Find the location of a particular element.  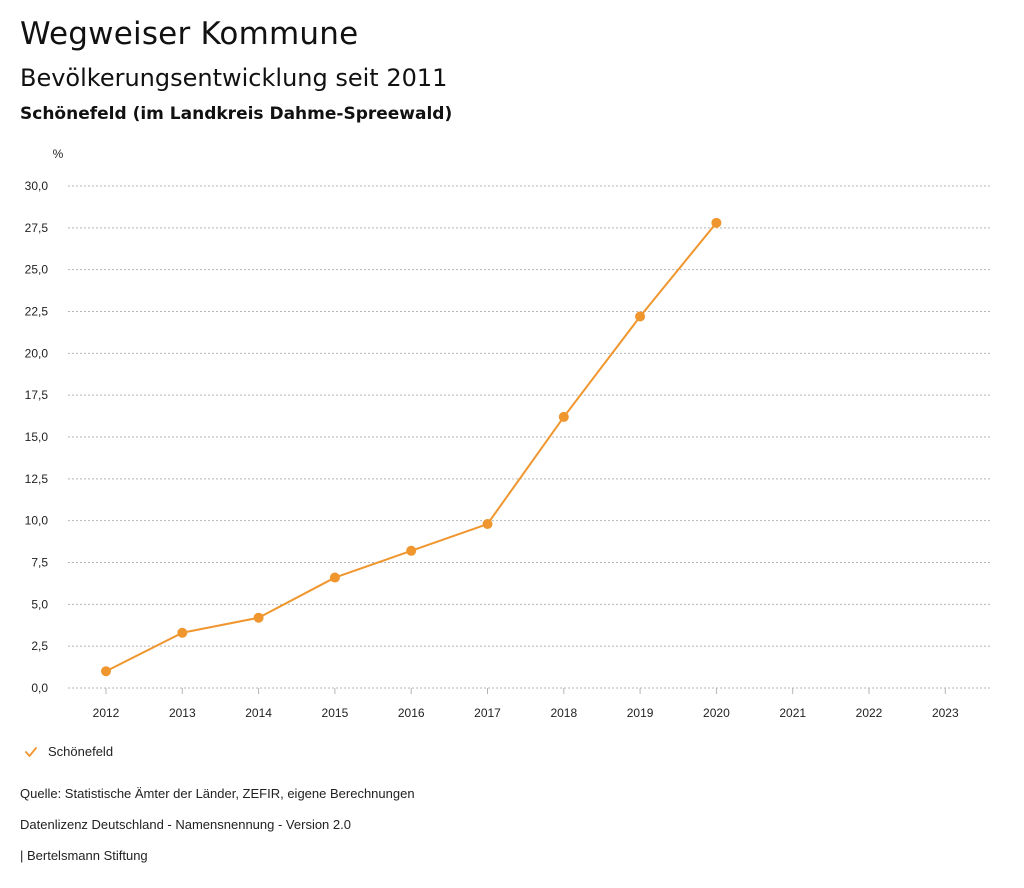

data-point-2015 is located at coordinates (334, 577).